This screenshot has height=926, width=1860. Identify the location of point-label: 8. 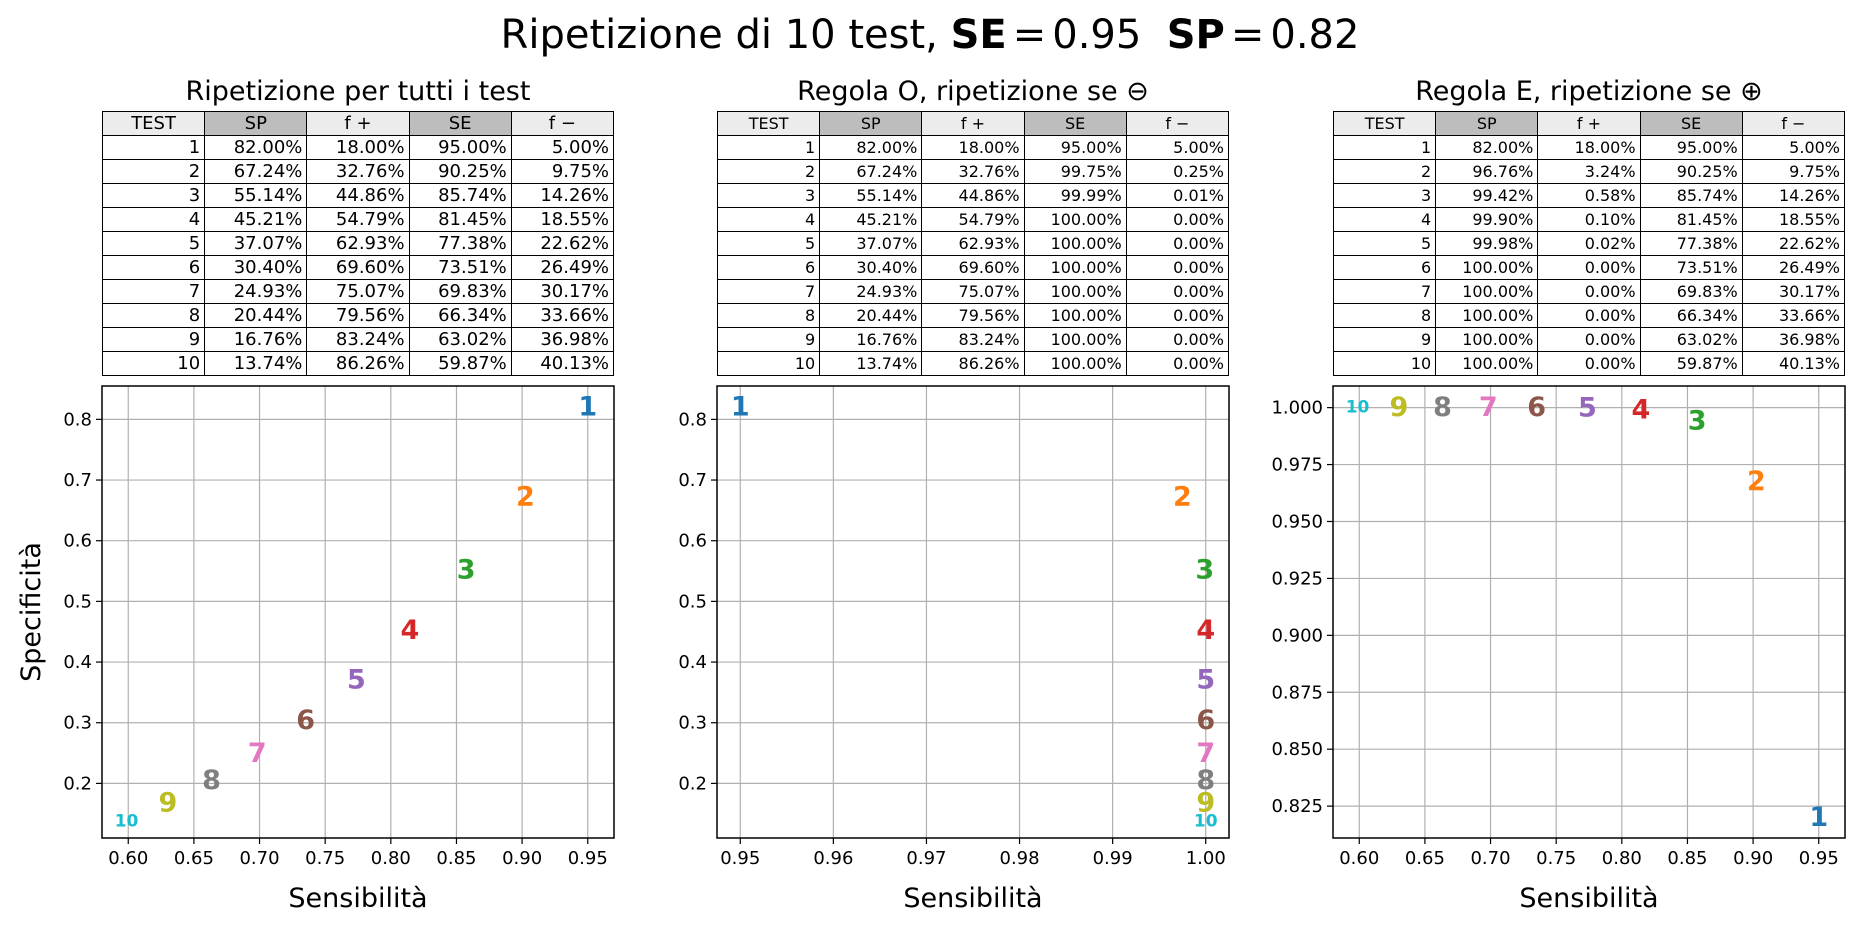
(1442, 407).